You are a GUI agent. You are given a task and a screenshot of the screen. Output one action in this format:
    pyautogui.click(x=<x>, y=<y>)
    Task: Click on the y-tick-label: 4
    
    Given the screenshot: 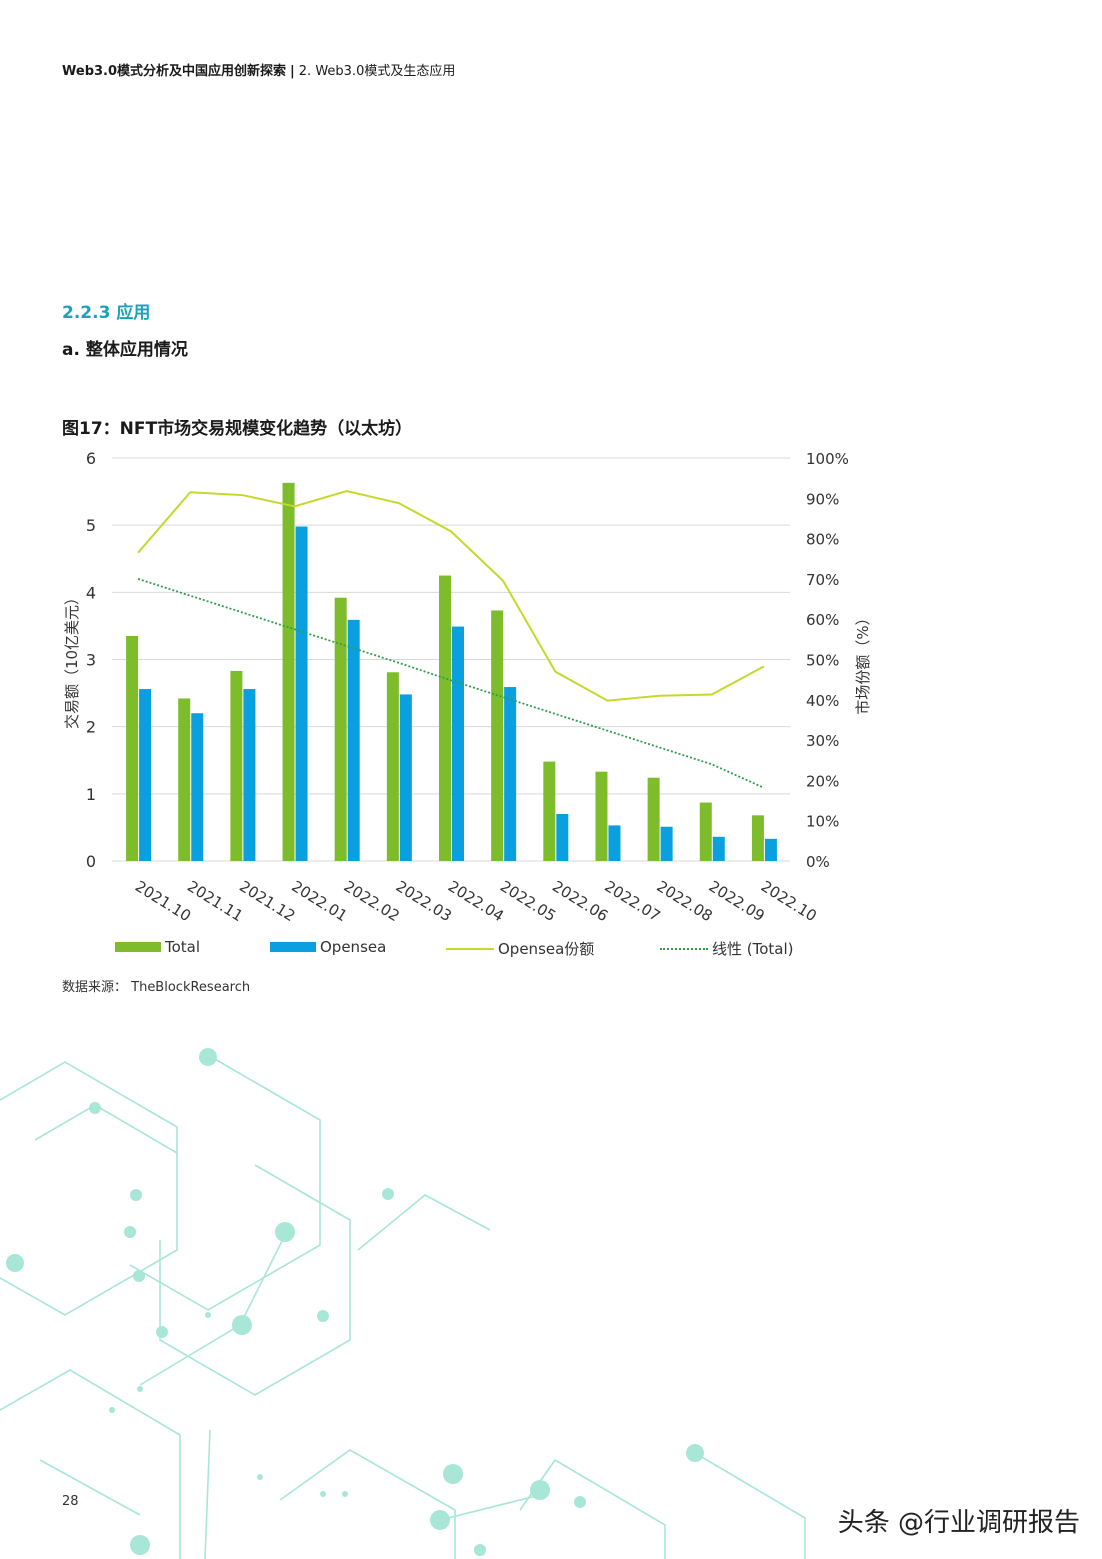 What is the action you would take?
    pyautogui.click(x=91, y=592)
    